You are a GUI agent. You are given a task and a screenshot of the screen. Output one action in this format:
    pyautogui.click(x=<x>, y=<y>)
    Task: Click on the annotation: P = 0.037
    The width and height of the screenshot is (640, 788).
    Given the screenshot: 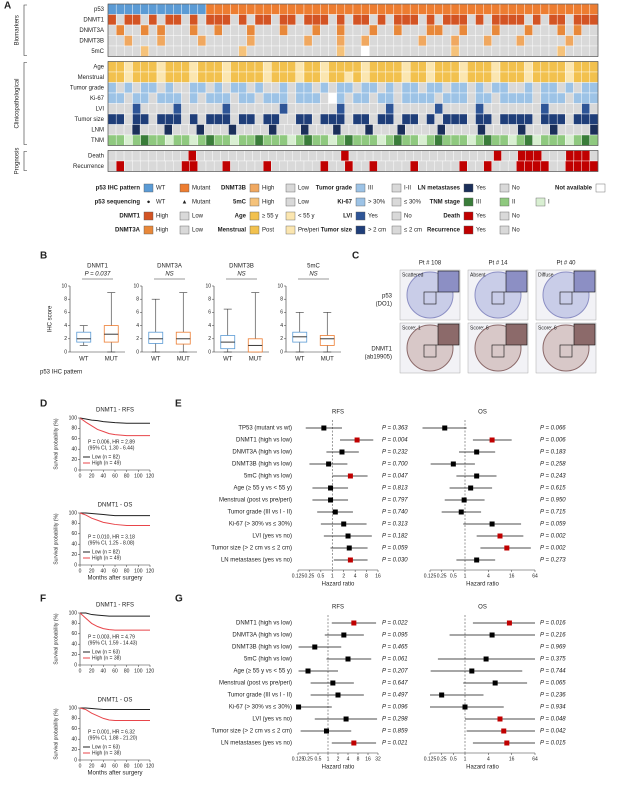 What is the action you would take?
    pyautogui.click(x=98, y=275)
    